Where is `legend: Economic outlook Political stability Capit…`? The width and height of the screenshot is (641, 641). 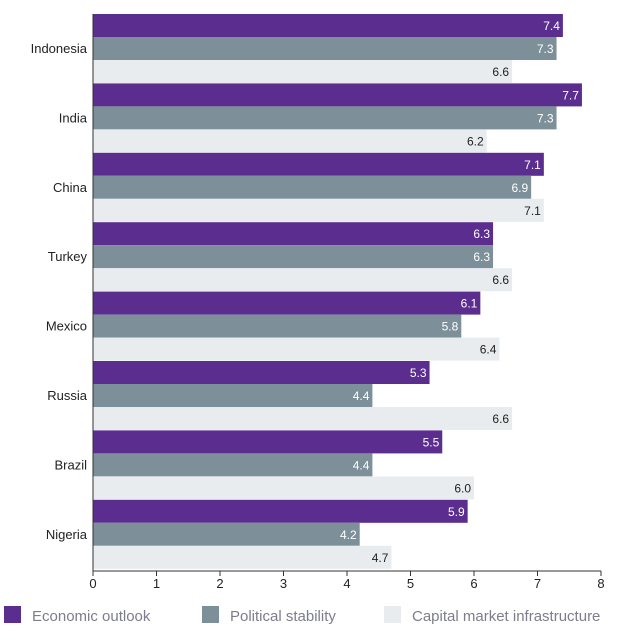 legend: Economic outlook Political stability Capit… is located at coordinates (302, 615).